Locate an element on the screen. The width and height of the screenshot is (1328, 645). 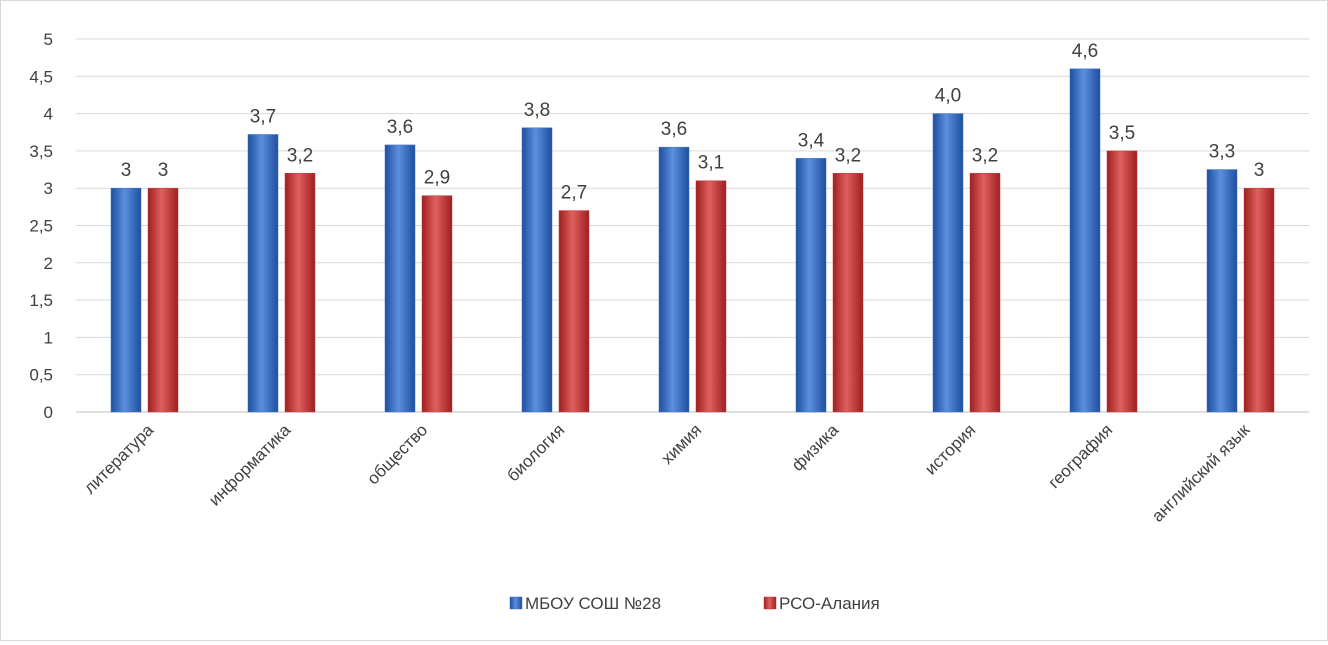
x-category-label: физика is located at coordinates (815, 447).